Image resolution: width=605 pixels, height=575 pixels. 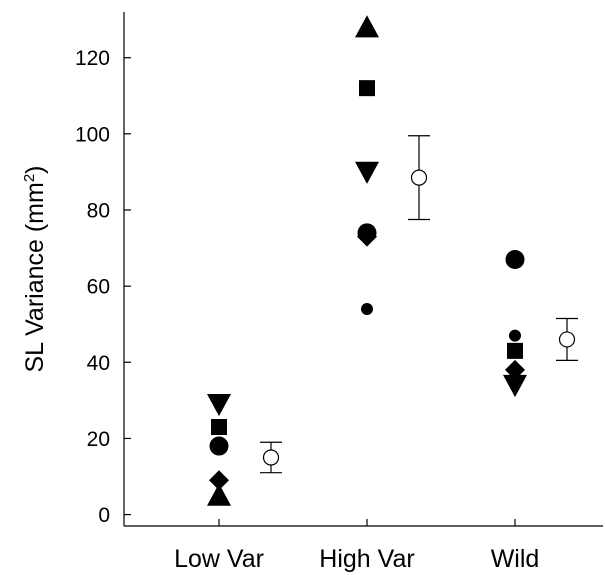 What do you see at coordinates (98, 210) in the screenshot?
I see `y-tick-label: 80` at bounding box center [98, 210].